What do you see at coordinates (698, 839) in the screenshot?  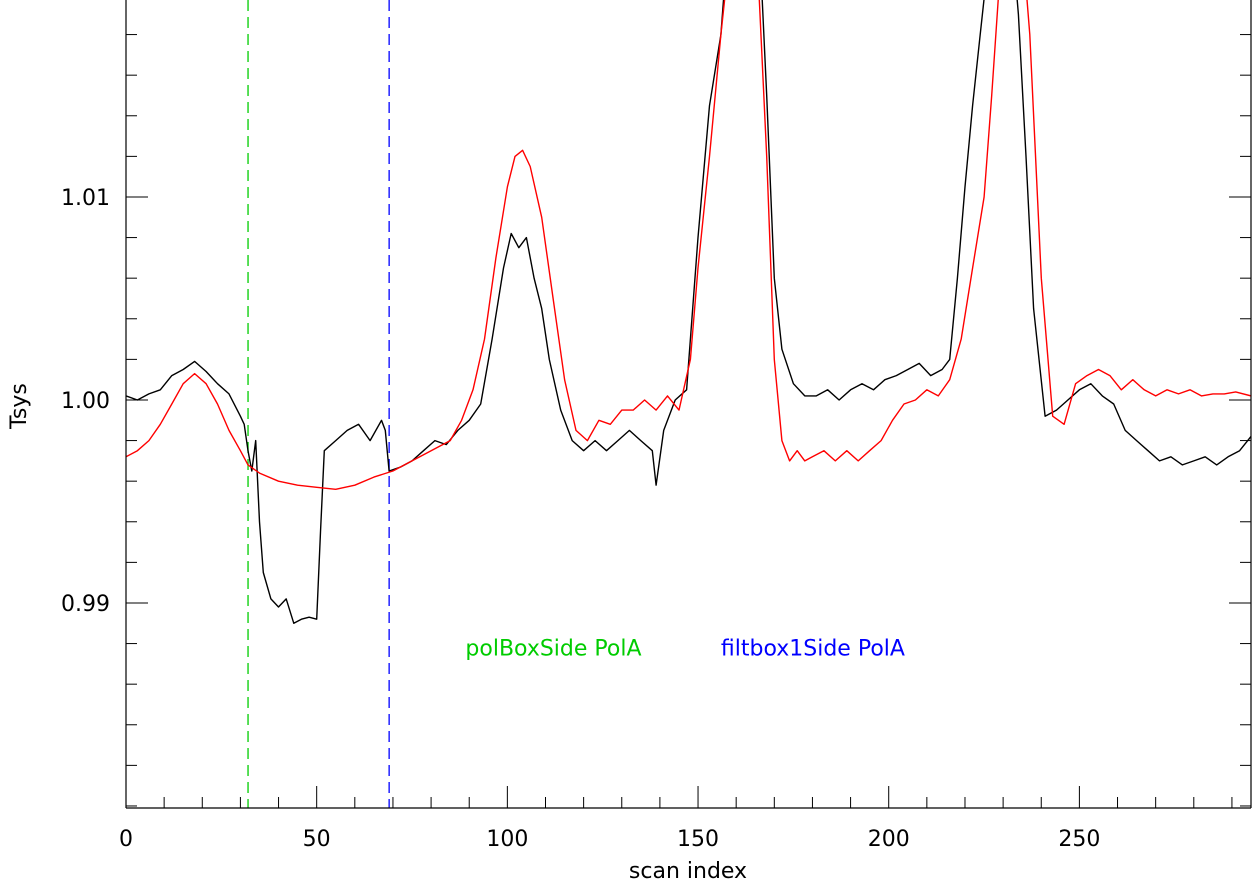 I see `x-tick-label: 150` at bounding box center [698, 839].